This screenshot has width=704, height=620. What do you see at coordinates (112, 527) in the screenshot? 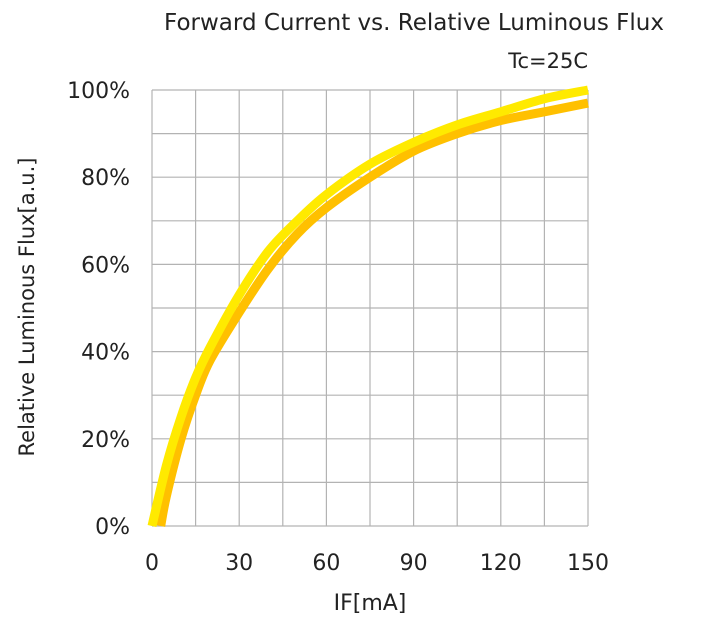
I see `y-tick-label: 0%` at bounding box center [112, 527].